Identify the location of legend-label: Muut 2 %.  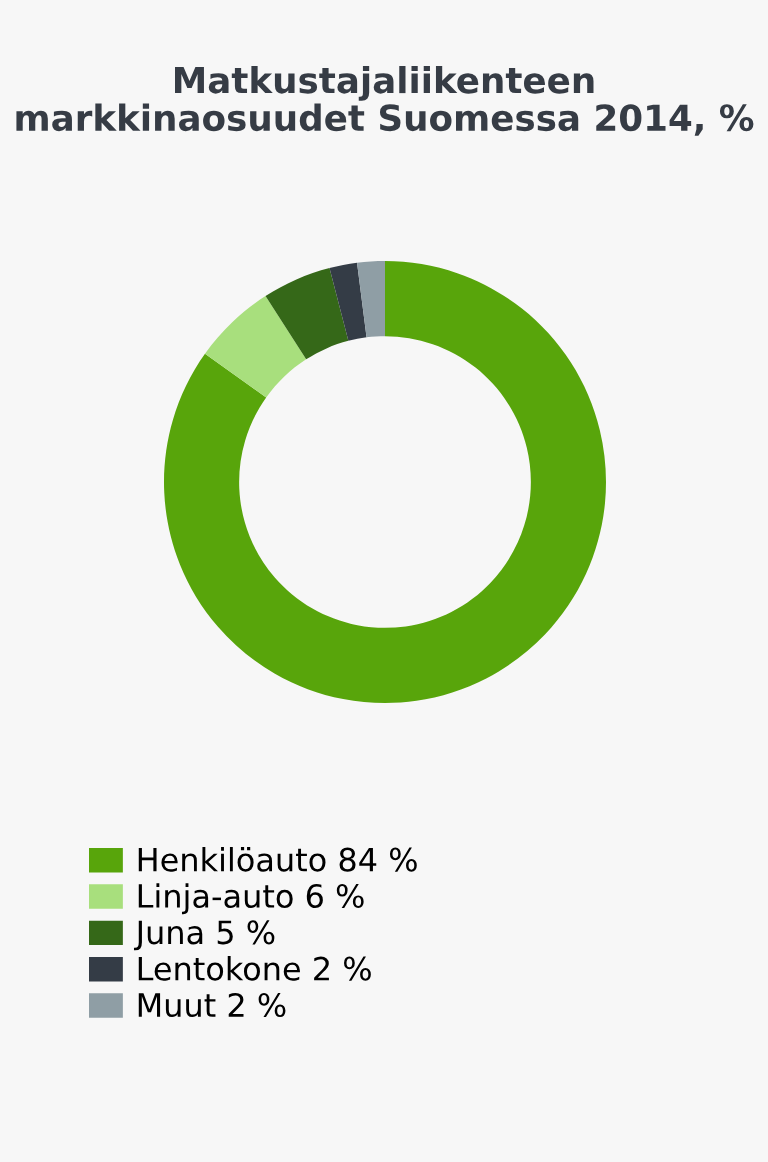
(212, 1005).